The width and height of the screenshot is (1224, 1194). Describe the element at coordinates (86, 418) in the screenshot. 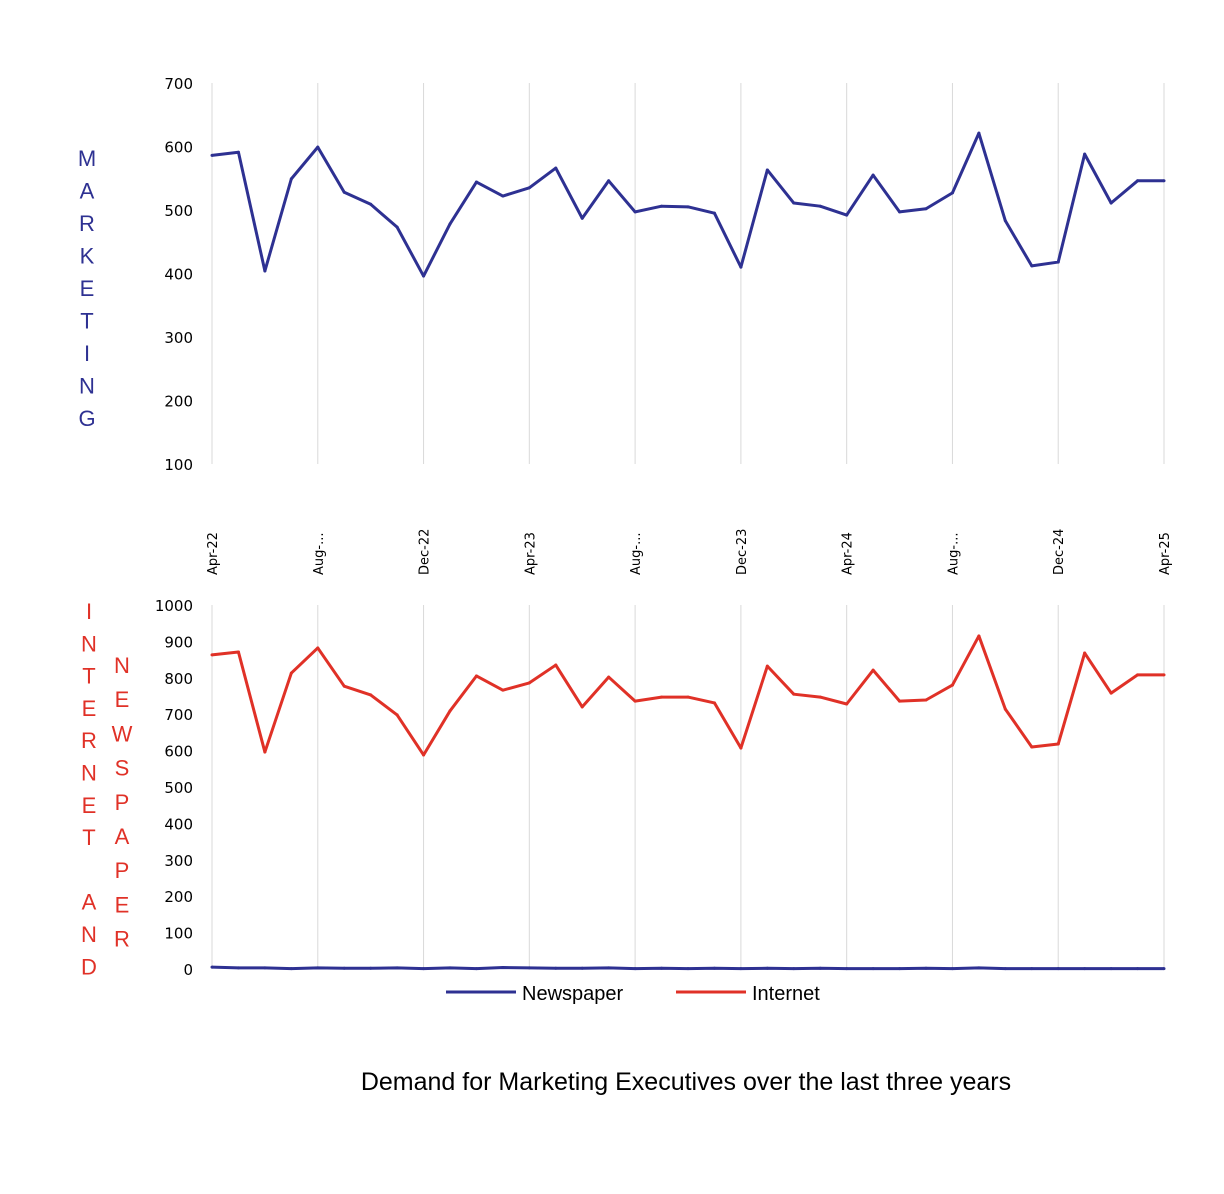

I see `axis-label-letter: G` at that location.